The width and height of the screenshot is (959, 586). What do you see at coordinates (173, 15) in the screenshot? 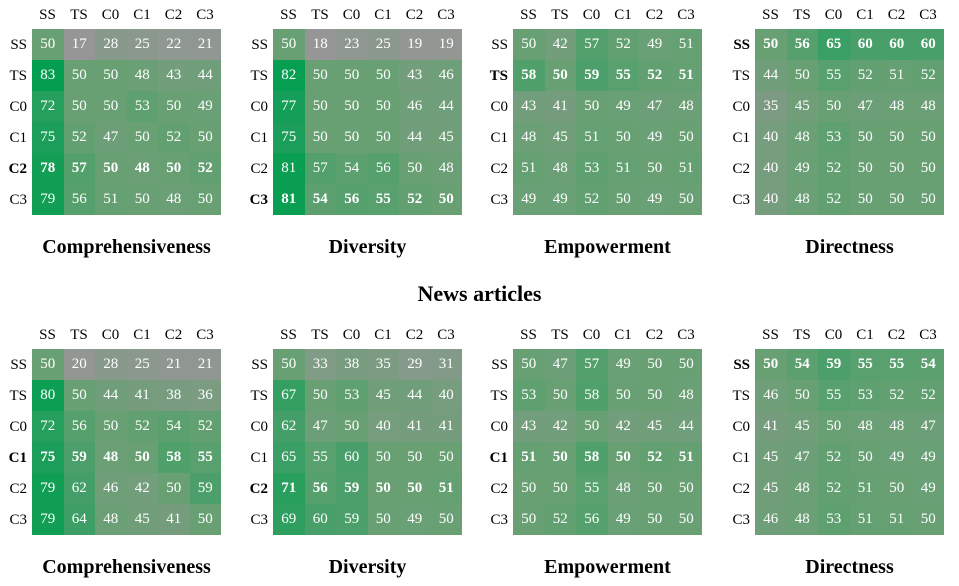
I see `column-label: C2` at bounding box center [173, 15].